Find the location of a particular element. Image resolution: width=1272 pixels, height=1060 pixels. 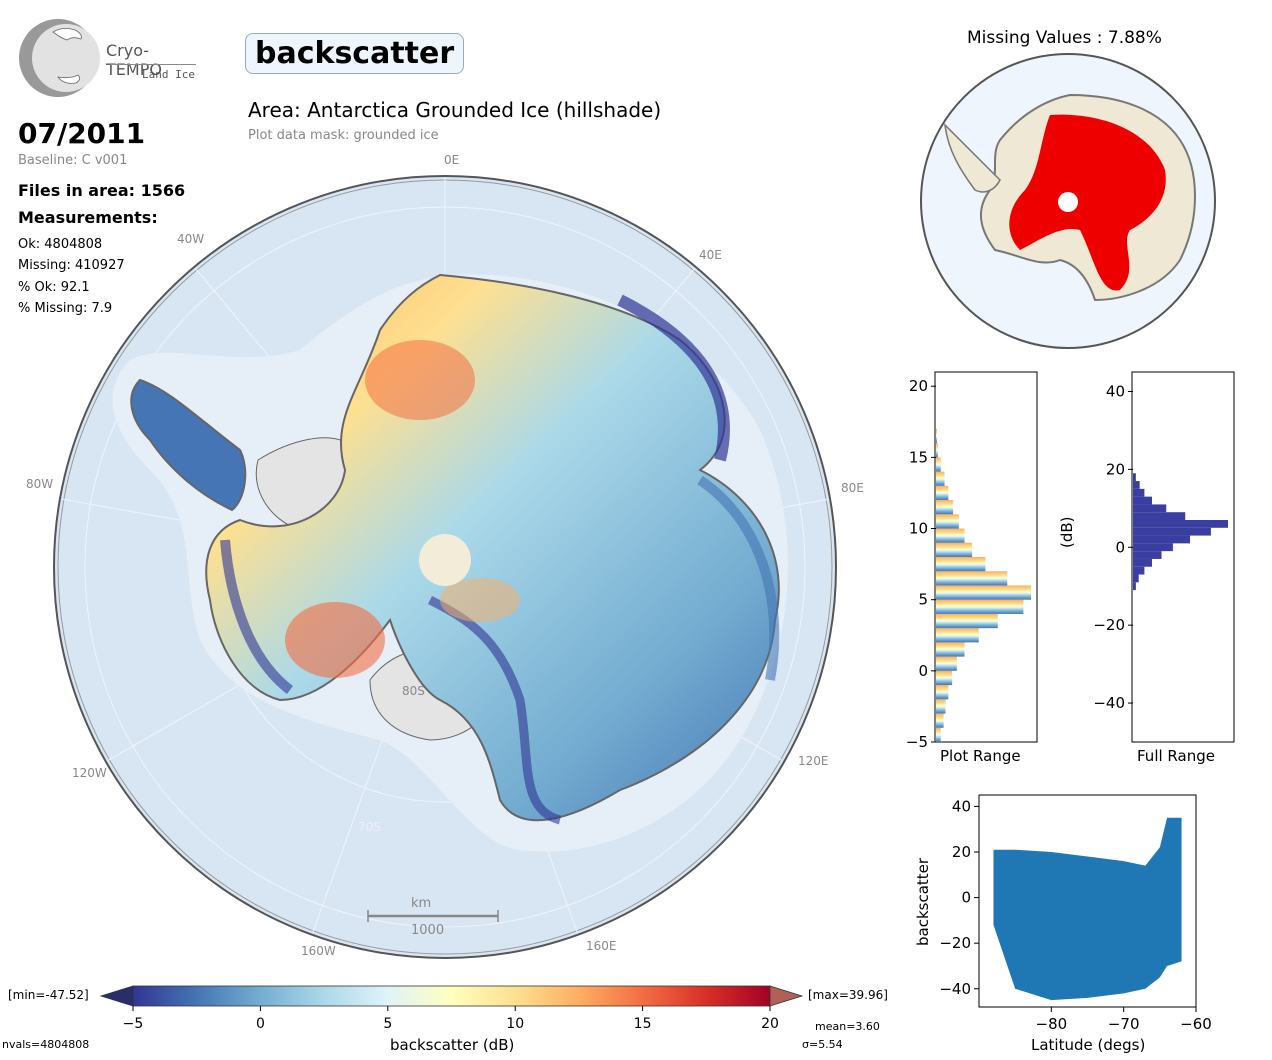

missing-values-map is located at coordinates (1068, 201).